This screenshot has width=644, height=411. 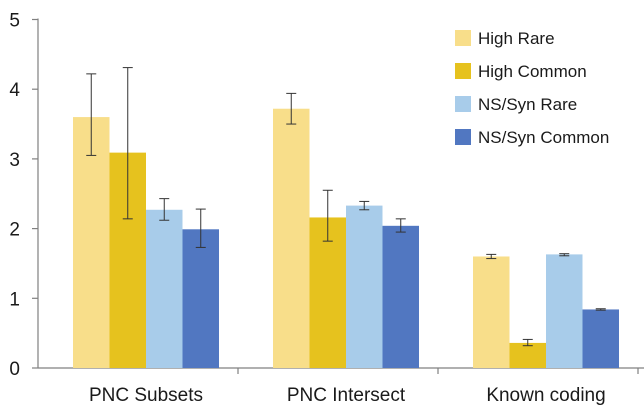 I want to click on legend-label: NS/Syn Rare, so click(x=527, y=104).